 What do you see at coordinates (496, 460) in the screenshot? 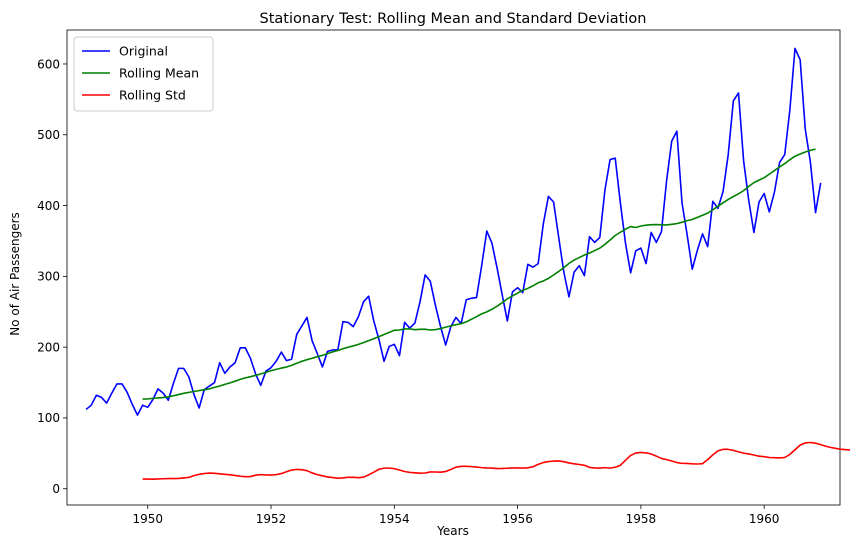
I see `series-line-rolling-std` at bounding box center [496, 460].